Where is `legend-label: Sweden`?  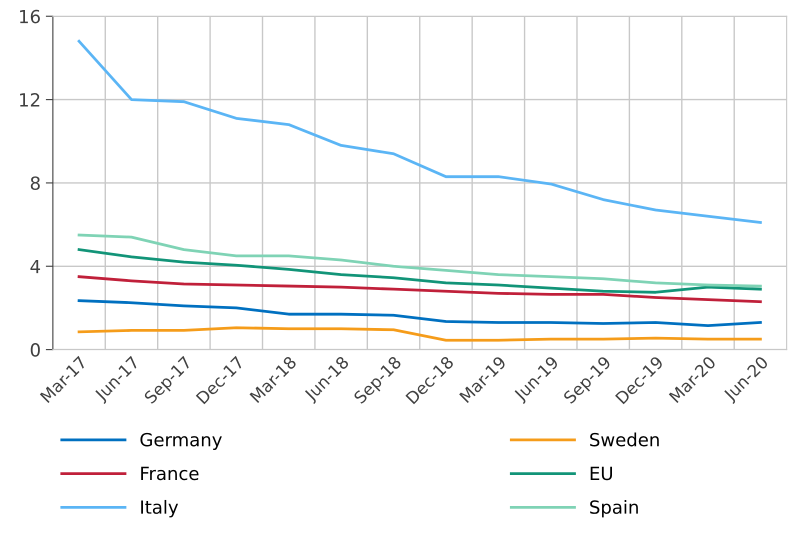 legend-label: Sweden is located at coordinates (624, 439).